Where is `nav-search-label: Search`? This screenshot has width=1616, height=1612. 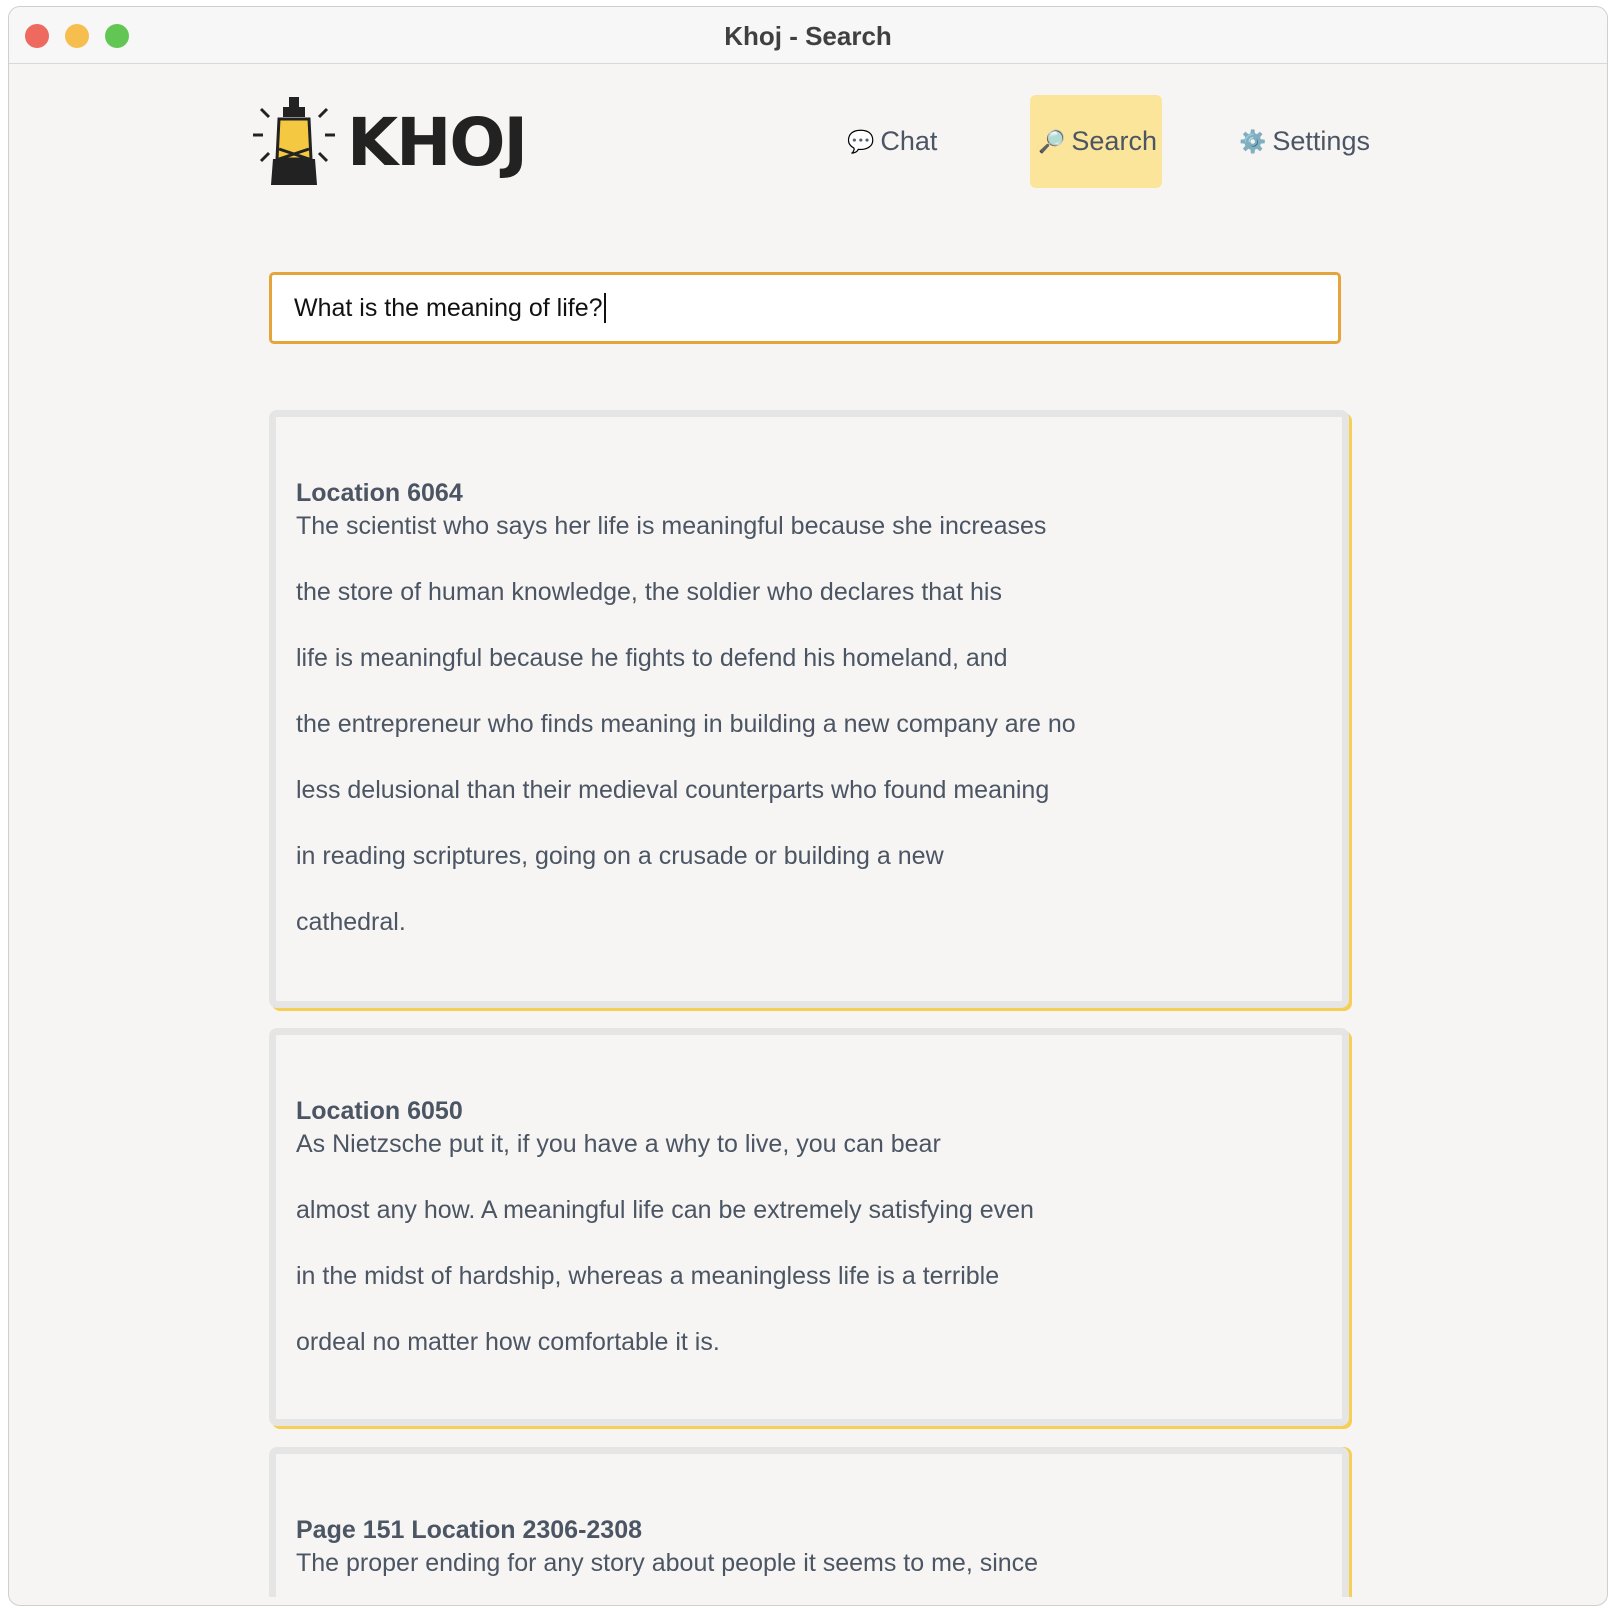 nav-search-label: Search is located at coordinates (1114, 141).